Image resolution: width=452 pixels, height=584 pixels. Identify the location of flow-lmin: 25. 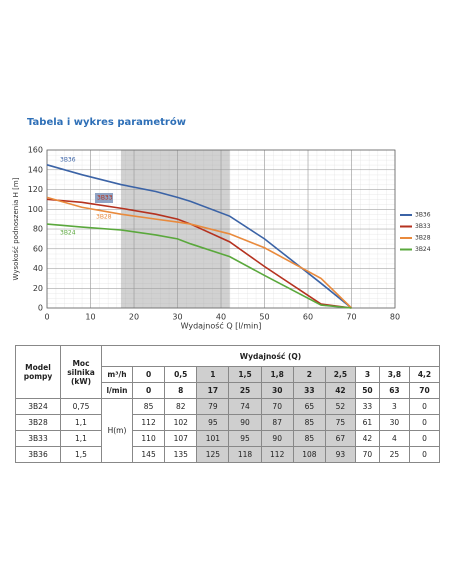
(245, 390).